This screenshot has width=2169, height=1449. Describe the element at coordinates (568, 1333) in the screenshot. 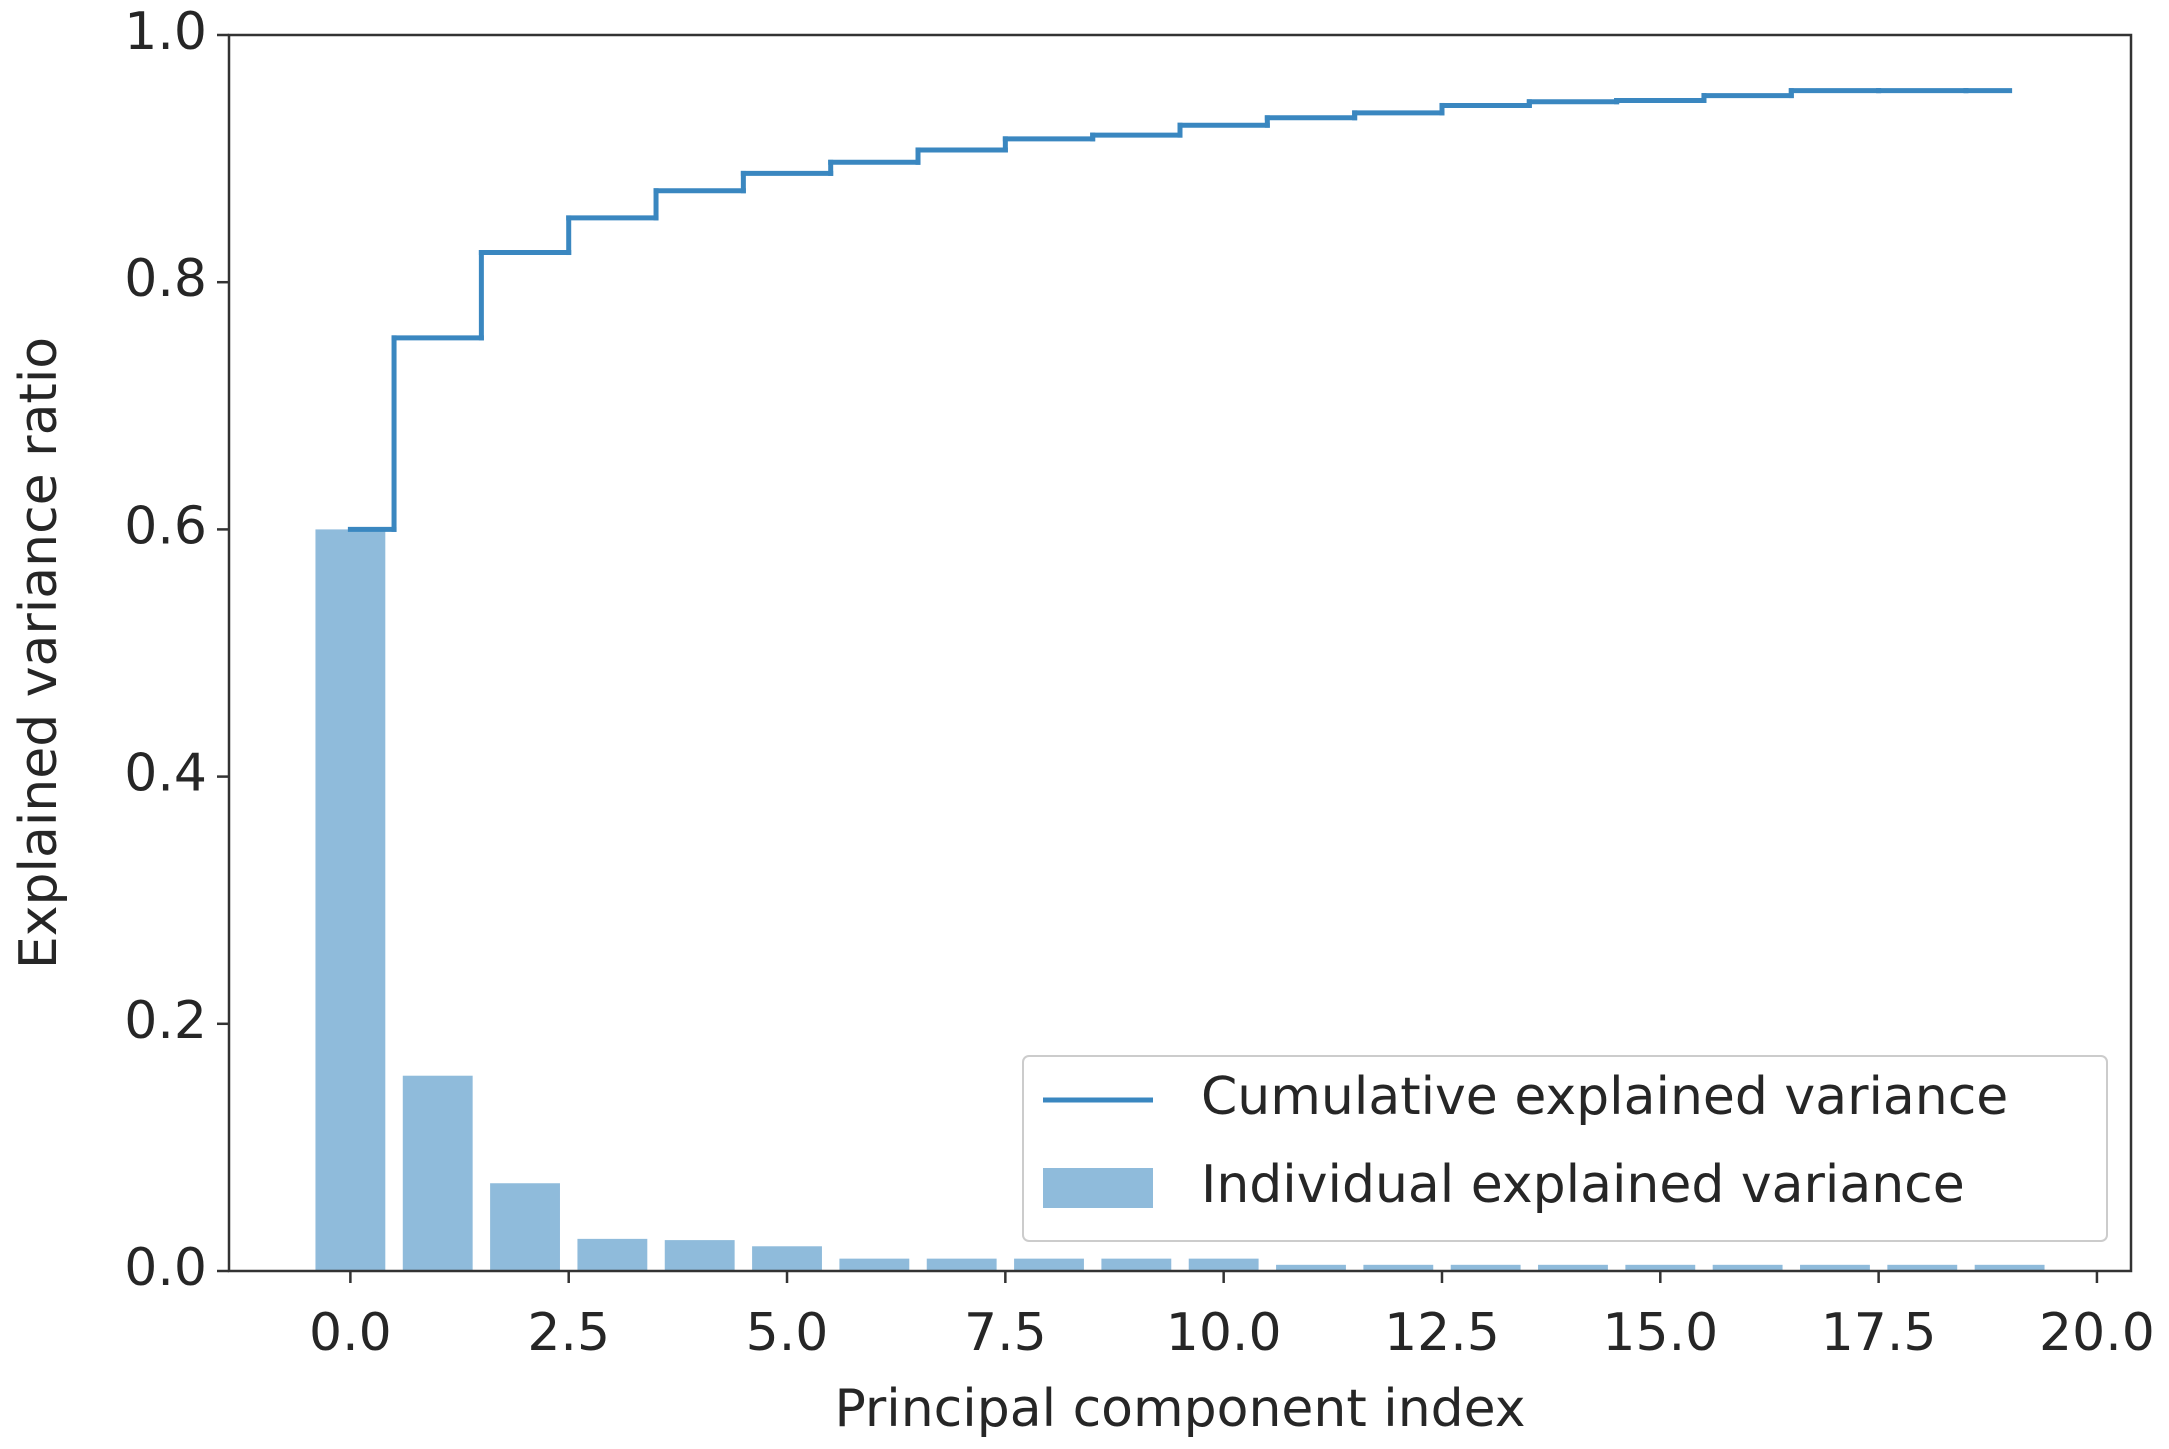

I see `x-tick-label: 2.5` at that location.